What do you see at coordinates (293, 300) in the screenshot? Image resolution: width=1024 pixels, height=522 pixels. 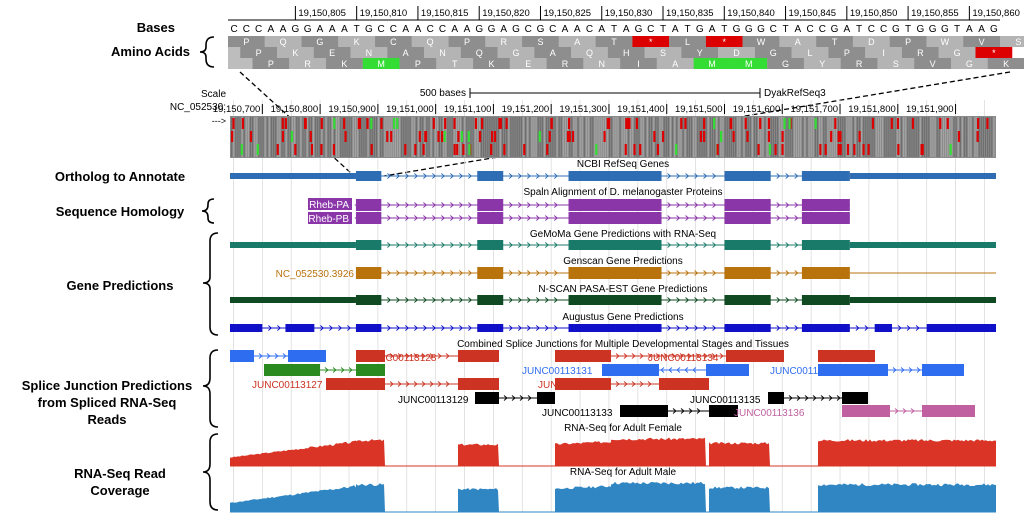 I see `gene-utr` at bounding box center [293, 300].